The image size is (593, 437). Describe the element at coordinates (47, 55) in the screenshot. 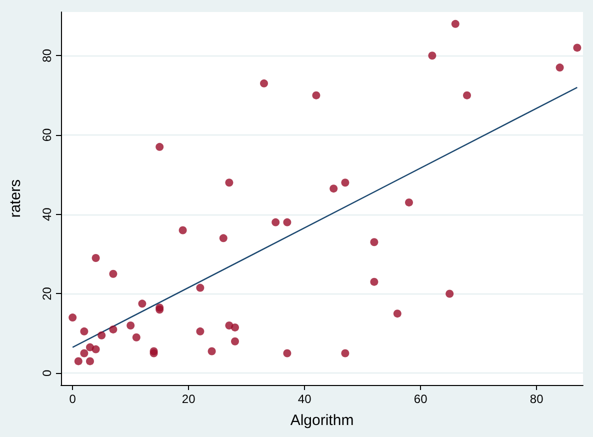

I see `y-tick-label: 80` at that location.